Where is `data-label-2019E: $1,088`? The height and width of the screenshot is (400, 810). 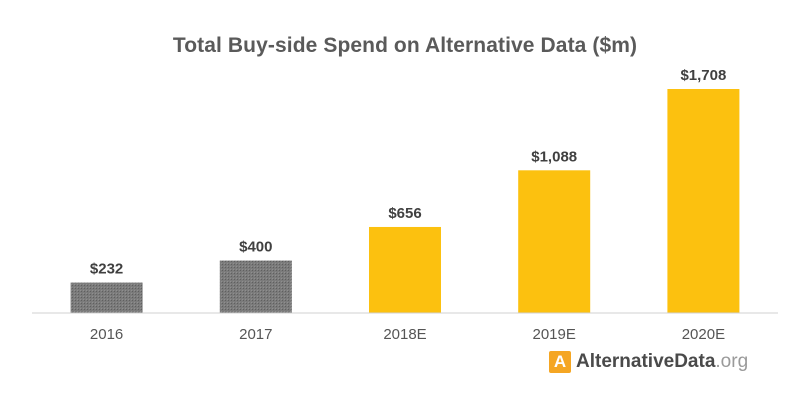
data-label-2019E: $1,088 is located at coordinates (554, 156).